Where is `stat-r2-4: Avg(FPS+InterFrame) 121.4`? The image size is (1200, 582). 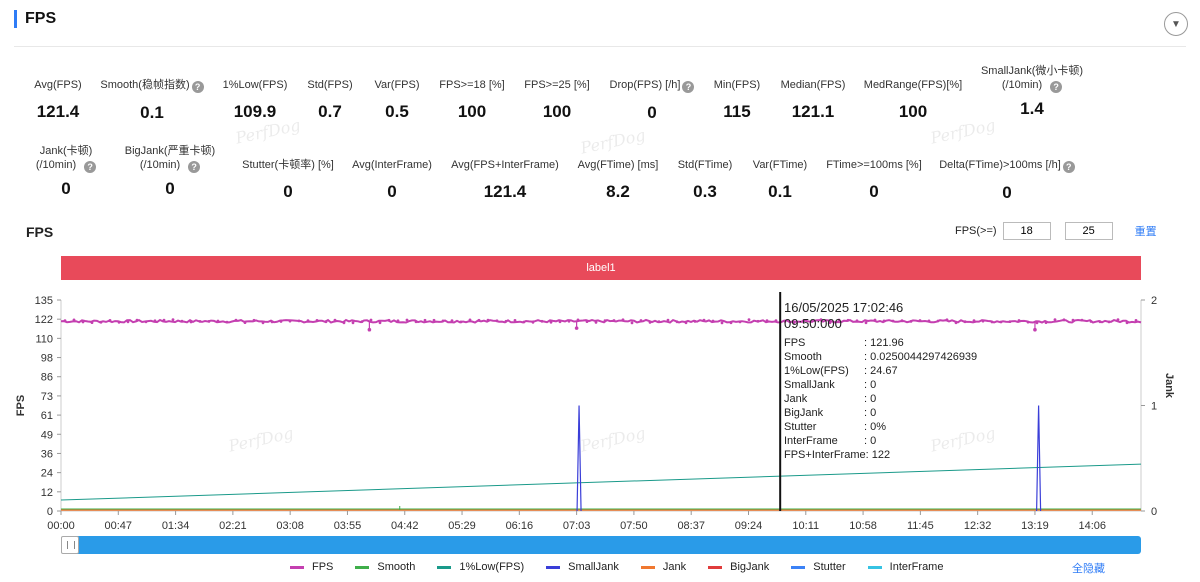
stat-r2-4: Avg(FPS+InterFrame) 121.4 is located at coordinates (505, 180).